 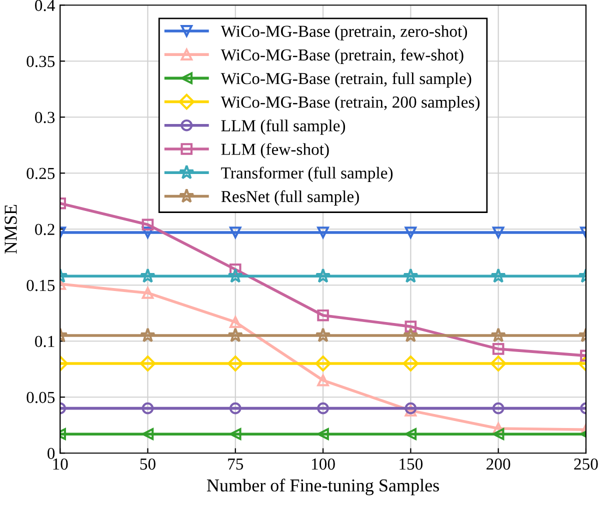 What do you see at coordinates (40, 62) in the screenshot?
I see `y-tick-label: 0.35` at bounding box center [40, 62].